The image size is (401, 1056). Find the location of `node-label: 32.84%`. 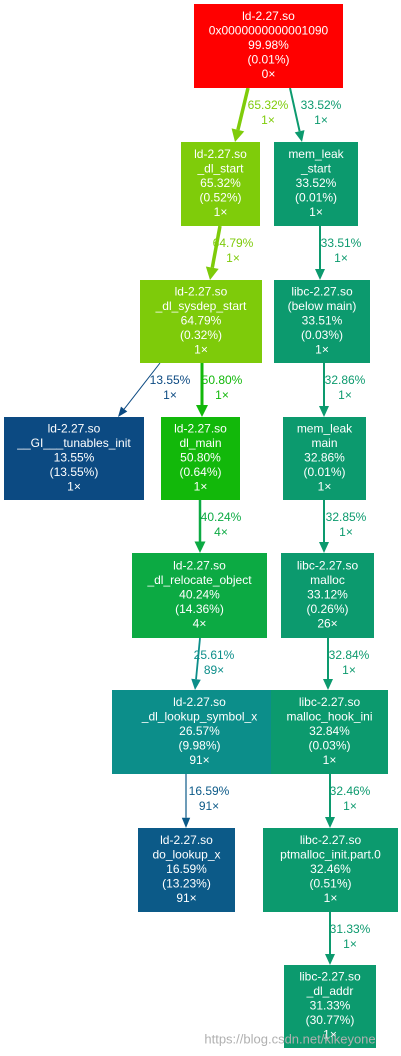

node-label: 32.84% is located at coordinates (329, 731).